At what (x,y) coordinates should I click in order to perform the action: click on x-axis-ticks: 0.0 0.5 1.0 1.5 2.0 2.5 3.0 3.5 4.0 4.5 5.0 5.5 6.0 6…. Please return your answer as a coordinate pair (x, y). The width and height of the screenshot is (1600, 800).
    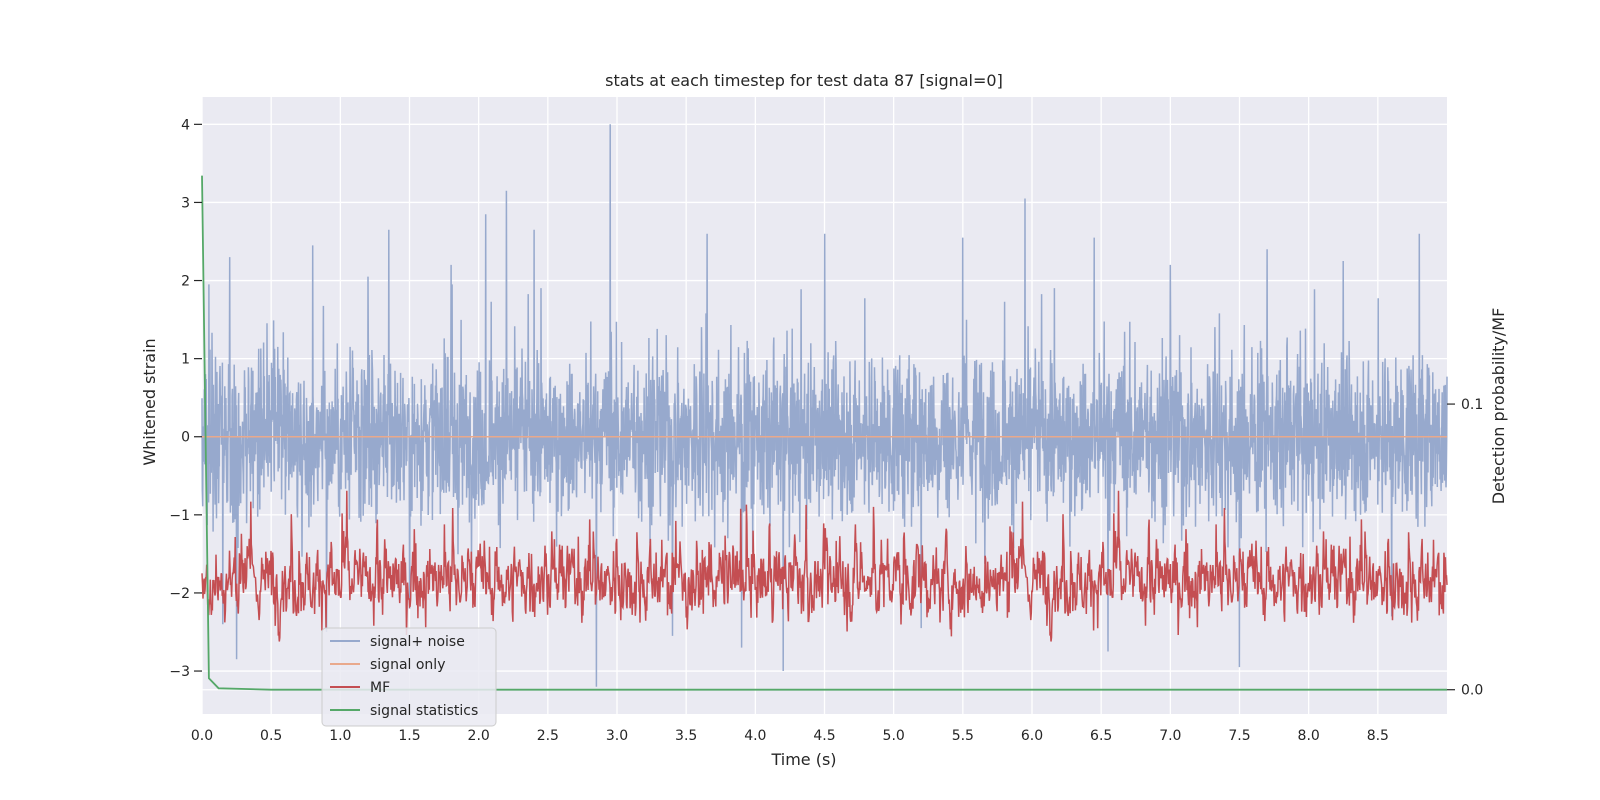
    Looking at the image, I should click on (790, 736).